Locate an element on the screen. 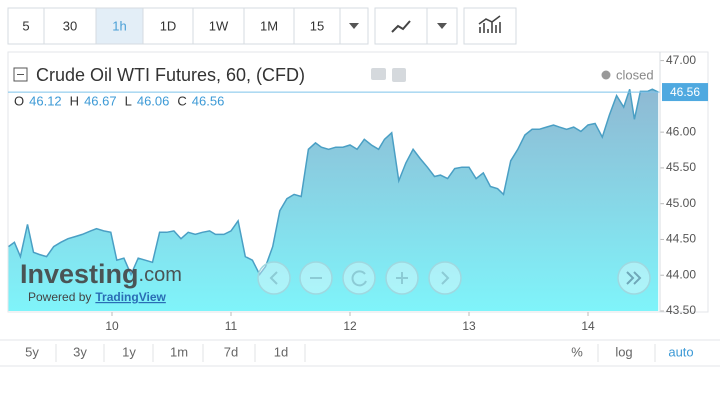  y-tick-label: 45.00 is located at coordinates (681, 203).